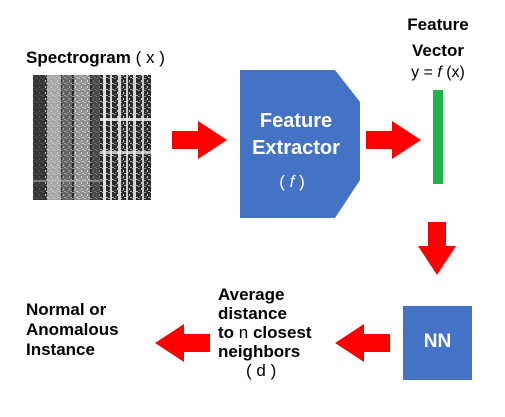  What do you see at coordinates (60, 349) in the screenshot?
I see `result-line3: Instance` at bounding box center [60, 349].